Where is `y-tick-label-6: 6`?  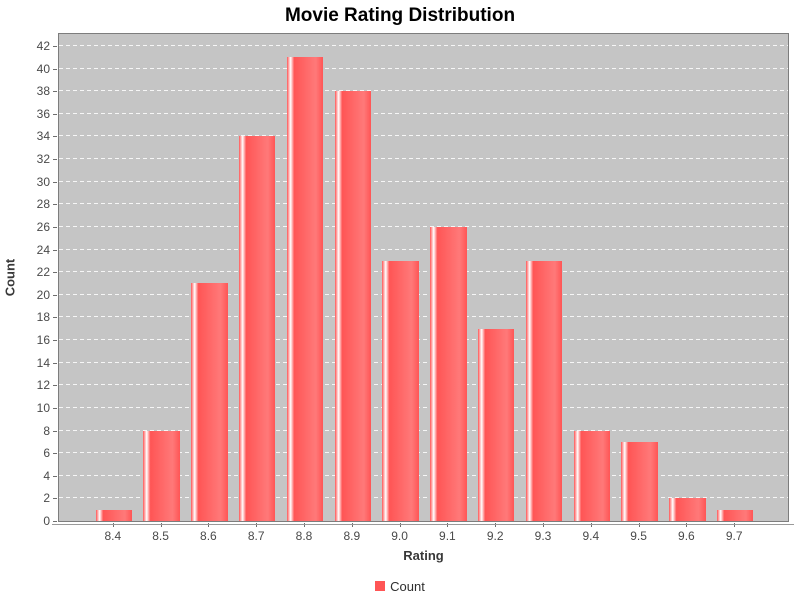 y-tick-label-6: 6 is located at coordinates (46, 453).